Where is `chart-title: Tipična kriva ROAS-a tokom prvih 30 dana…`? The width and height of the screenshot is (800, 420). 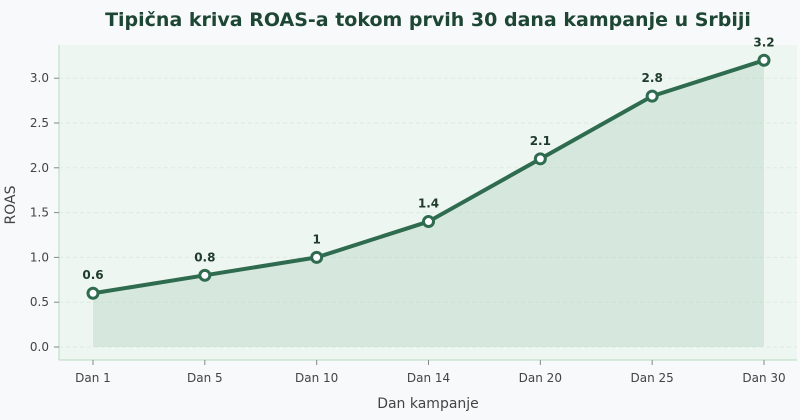
chart-title: Tipična kriva ROAS-a tokom prvih 30 dana… is located at coordinates (428, 20).